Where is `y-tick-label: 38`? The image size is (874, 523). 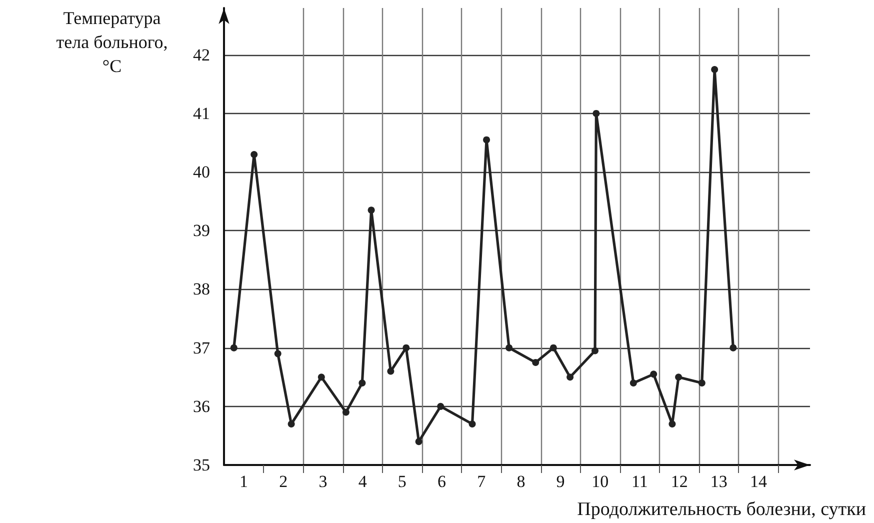
y-tick-label: 38 is located at coordinates (201, 289).